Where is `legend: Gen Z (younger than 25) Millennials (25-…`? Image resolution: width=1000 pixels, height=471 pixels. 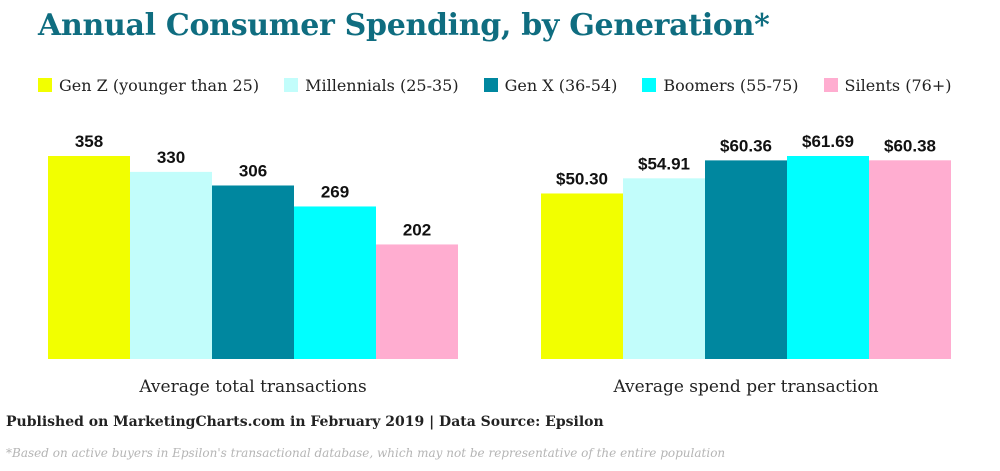 legend: Gen Z (younger than 25) Millennials (25-… is located at coordinates (507, 85).